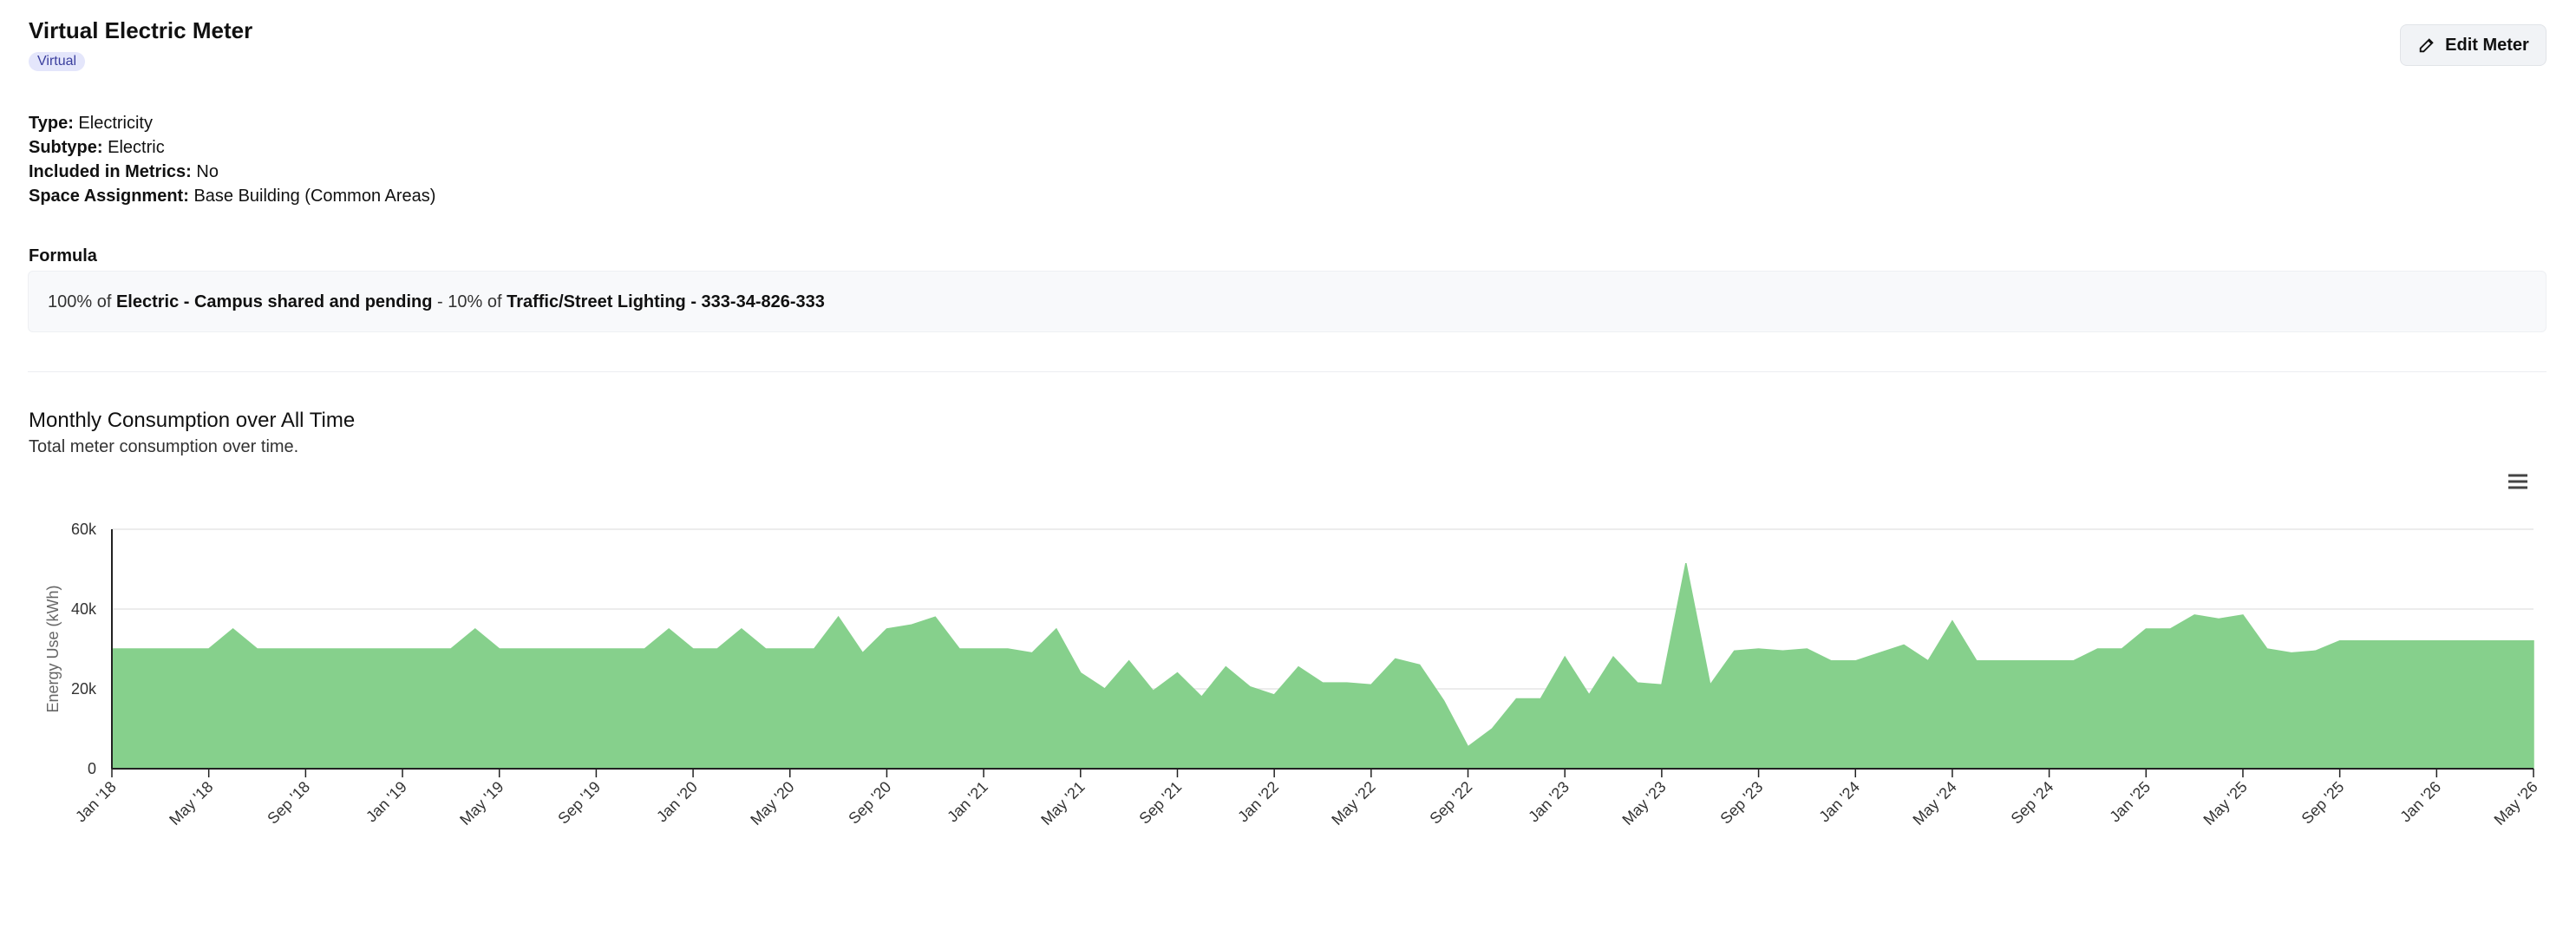 This screenshot has height=937, width=2576. I want to click on x-tick-label: Sep '21, so click(1160, 803).